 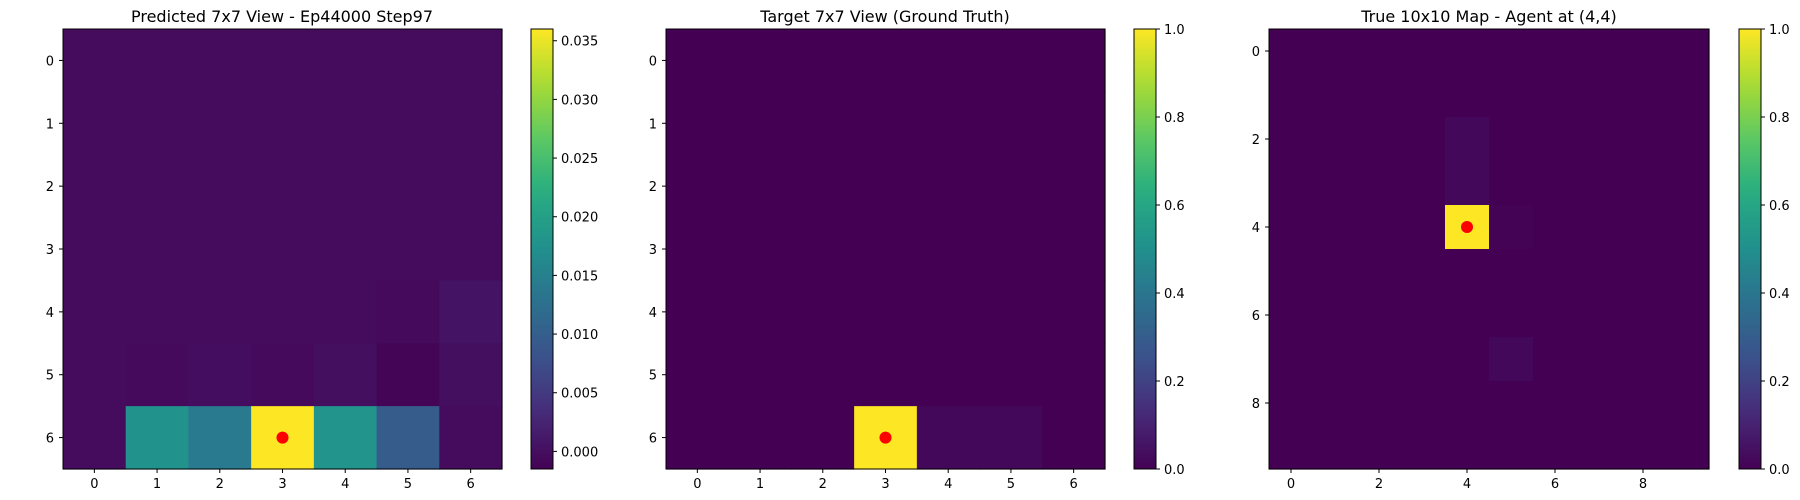 I want to click on y-tick-label: 1, so click(x=653, y=124).